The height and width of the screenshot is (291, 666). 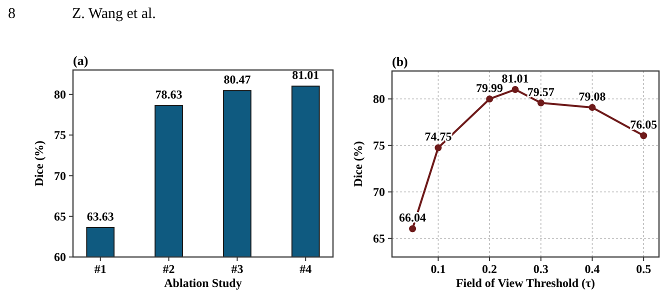 What do you see at coordinates (400, 61) in the screenshot?
I see `chart-title: (b)` at bounding box center [400, 61].